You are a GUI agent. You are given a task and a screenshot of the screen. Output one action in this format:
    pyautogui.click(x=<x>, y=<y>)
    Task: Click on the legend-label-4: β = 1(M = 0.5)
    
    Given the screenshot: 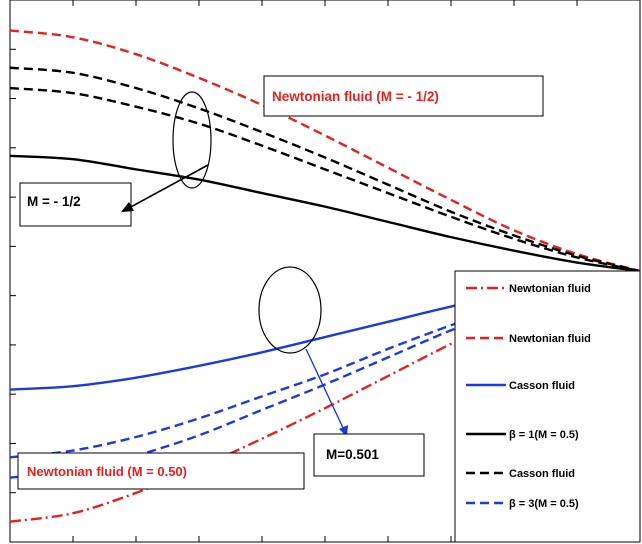 What is the action you would take?
    pyautogui.click(x=544, y=435)
    